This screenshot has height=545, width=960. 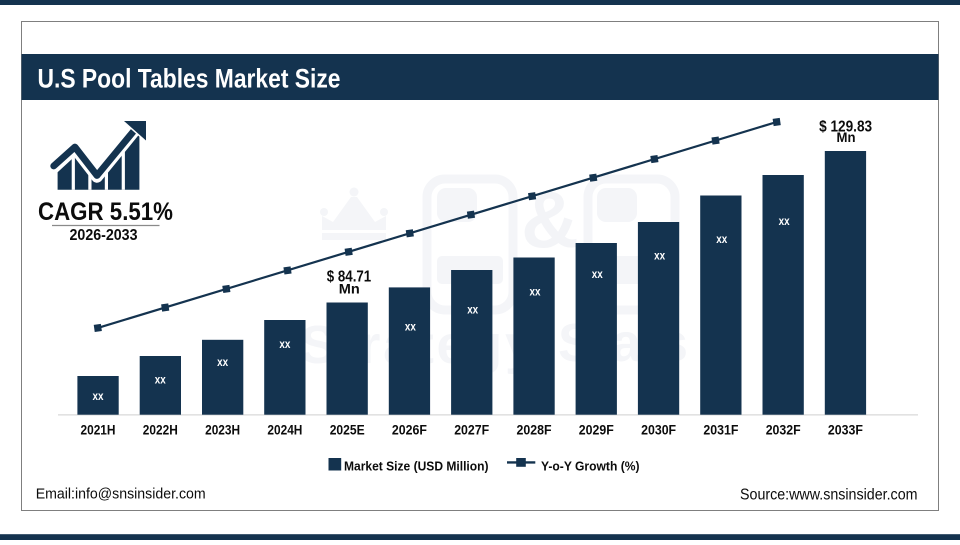 What do you see at coordinates (471, 429) in the screenshot?
I see `svg-text: 2027F` at bounding box center [471, 429].